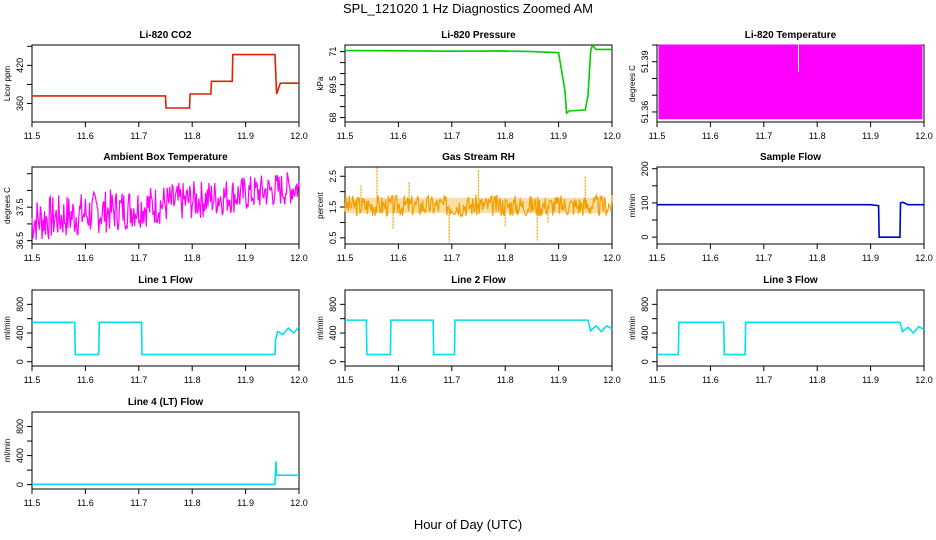 Image resolution: width=936 pixels, height=540 pixels. Describe the element at coordinates (20, 103) in the screenshot. I see `y-tick-label: 360` at that location.